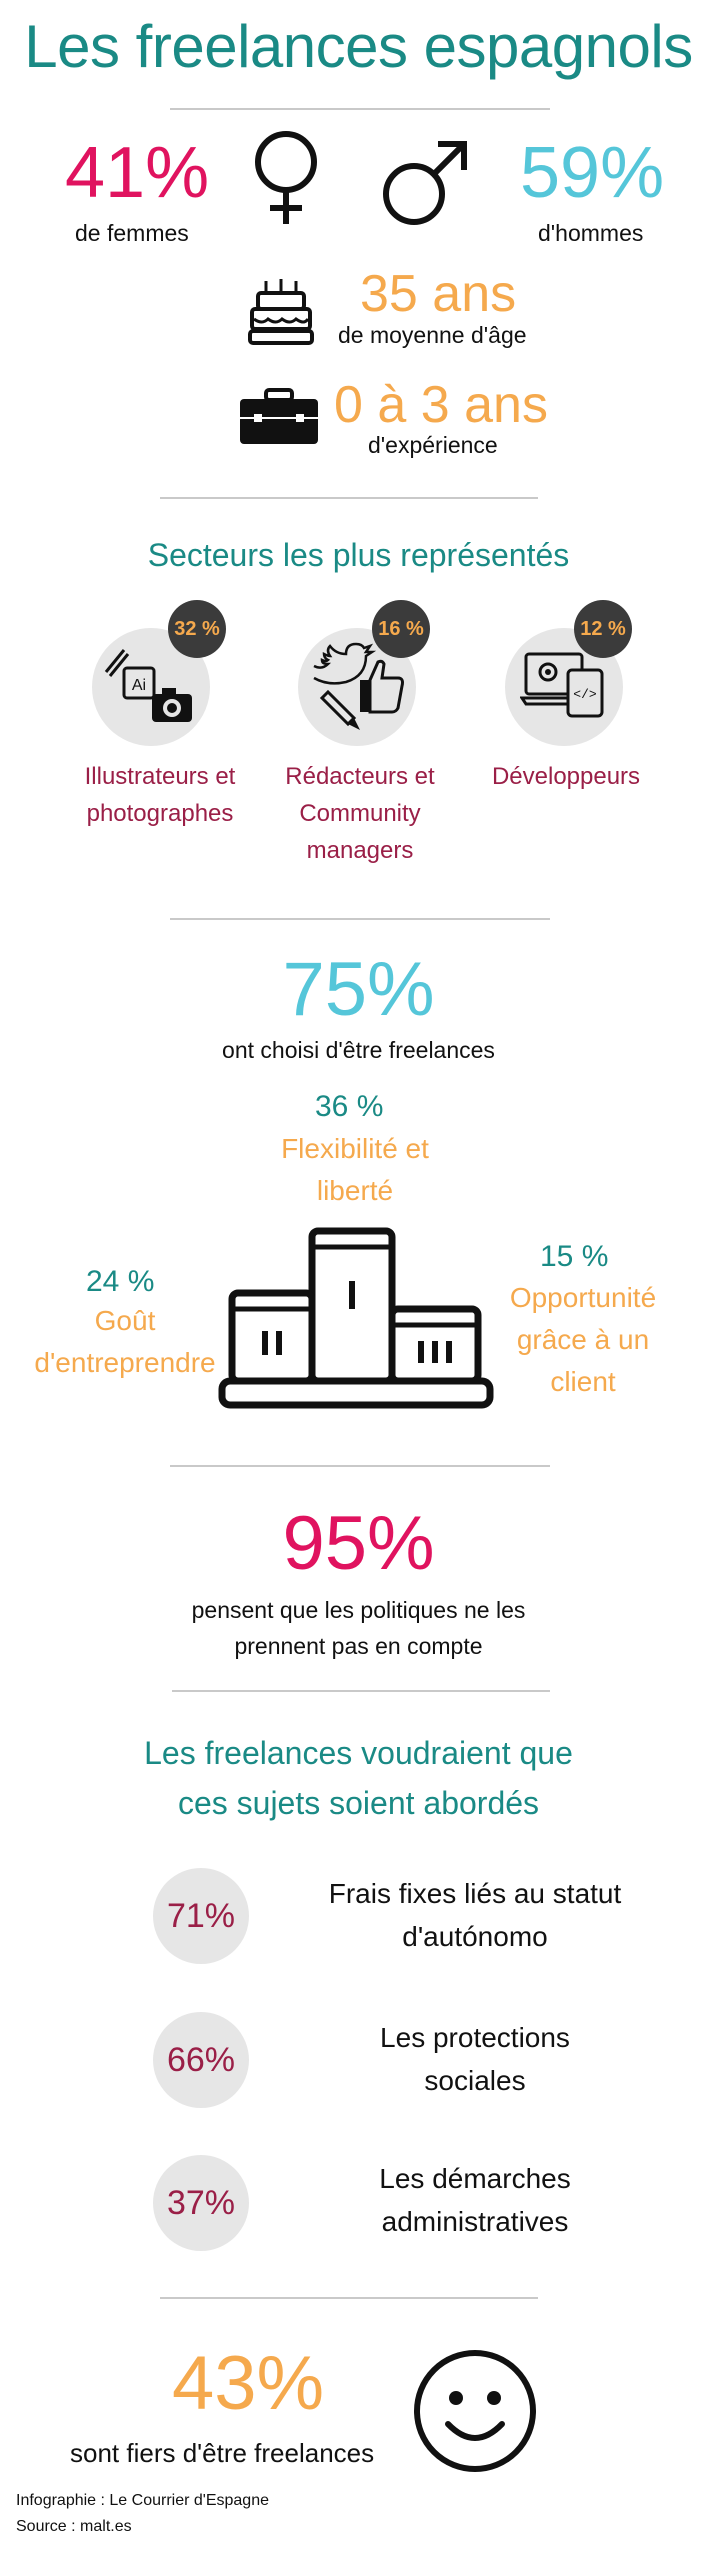  Describe the element at coordinates (475, 2411) in the screenshot. I see `smiley-face-icon` at that location.